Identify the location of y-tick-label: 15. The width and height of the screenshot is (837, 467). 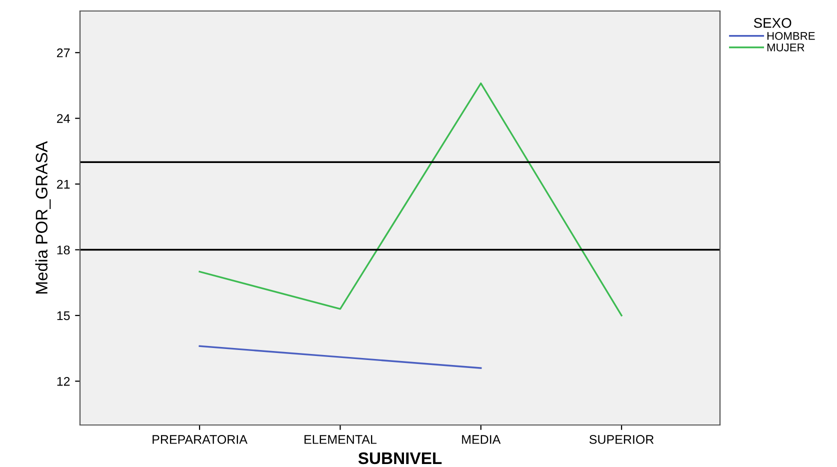
(63, 315).